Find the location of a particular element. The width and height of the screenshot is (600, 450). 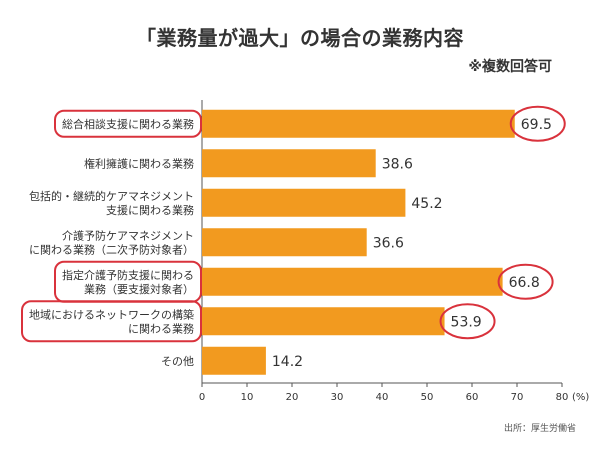

x-tick-label: 70 is located at coordinates (517, 397).